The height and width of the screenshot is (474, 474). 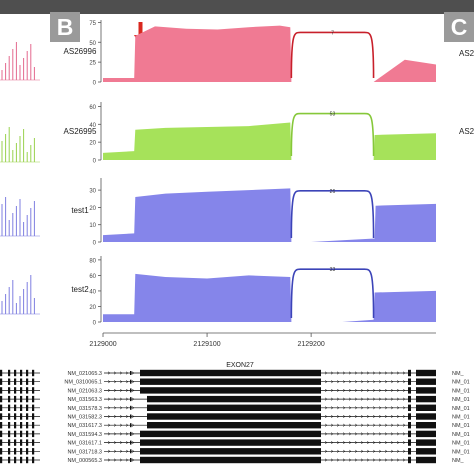 What do you see at coordinates (332, 33) in the screenshot?
I see `junction-count: 7` at bounding box center [332, 33].